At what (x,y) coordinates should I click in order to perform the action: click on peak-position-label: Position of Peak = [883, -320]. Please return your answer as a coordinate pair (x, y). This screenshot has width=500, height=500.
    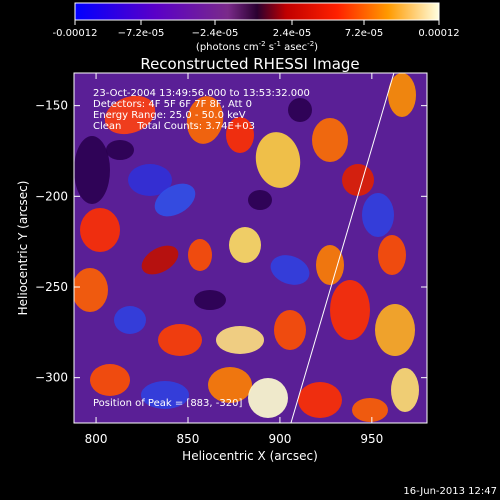
    Looking at the image, I should click on (167, 403).